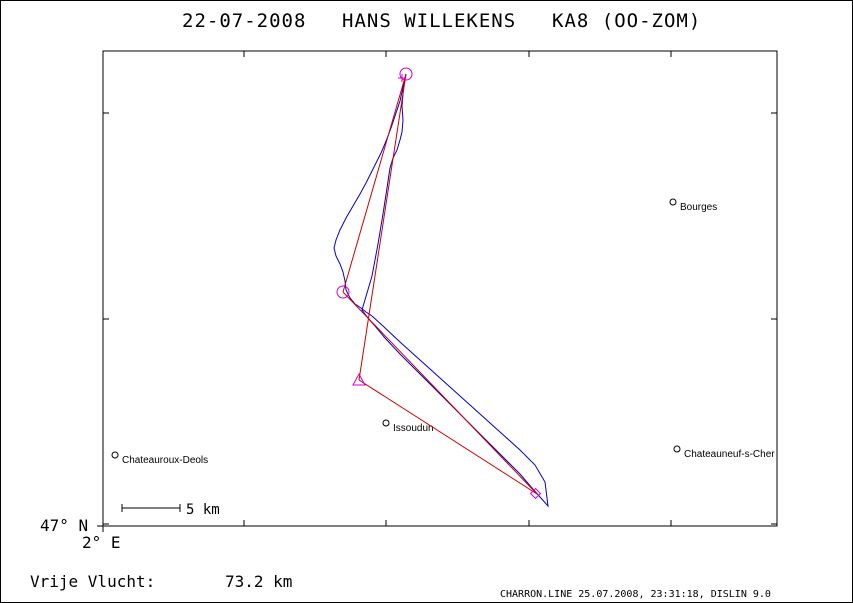  I want to click on turnpoint-circle-icon, so click(343, 292).